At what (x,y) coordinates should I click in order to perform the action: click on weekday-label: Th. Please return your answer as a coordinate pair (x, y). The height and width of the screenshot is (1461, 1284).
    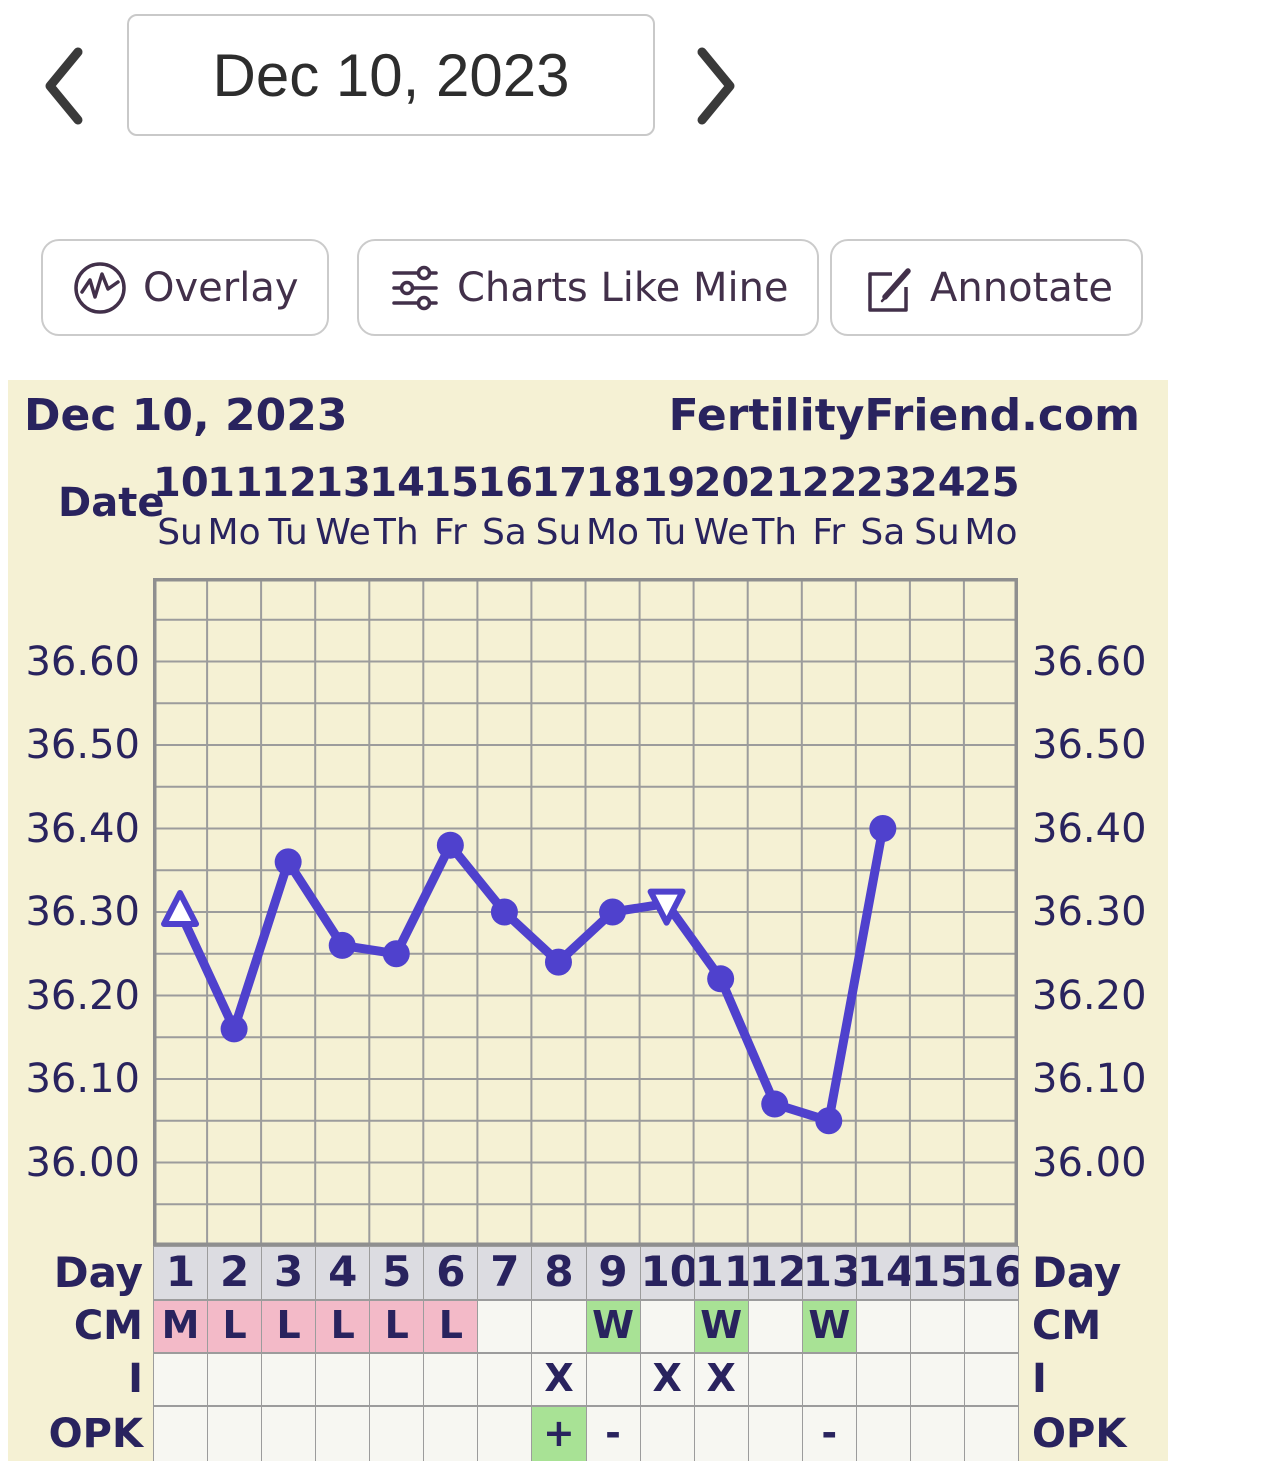
    Looking at the image, I should click on (775, 532).